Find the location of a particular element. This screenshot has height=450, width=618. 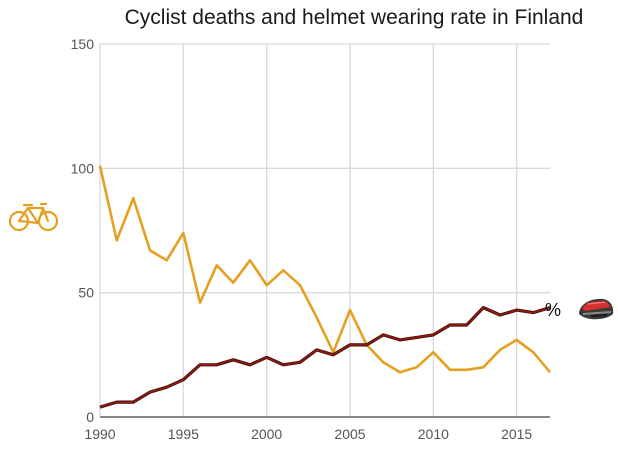

y-tick-label: 100 is located at coordinates (83, 168).